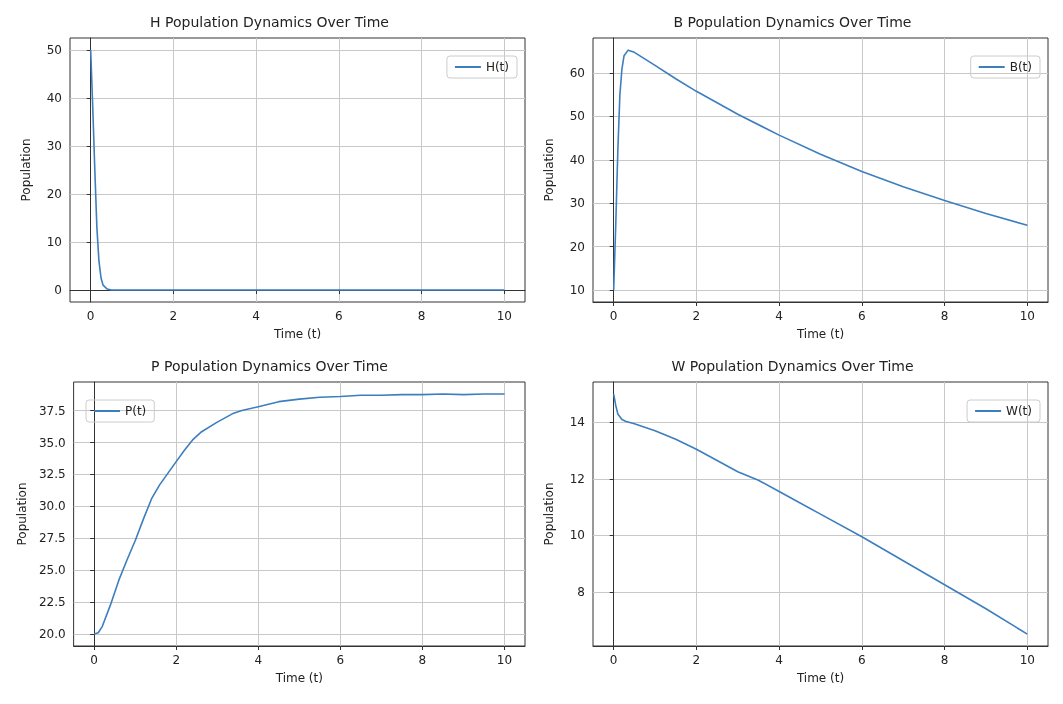 This screenshot has height=704, width=1063. Describe the element at coordinates (792, 22) in the screenshot. I see `chart-title: B Population Dynamics Over Time` at that location.